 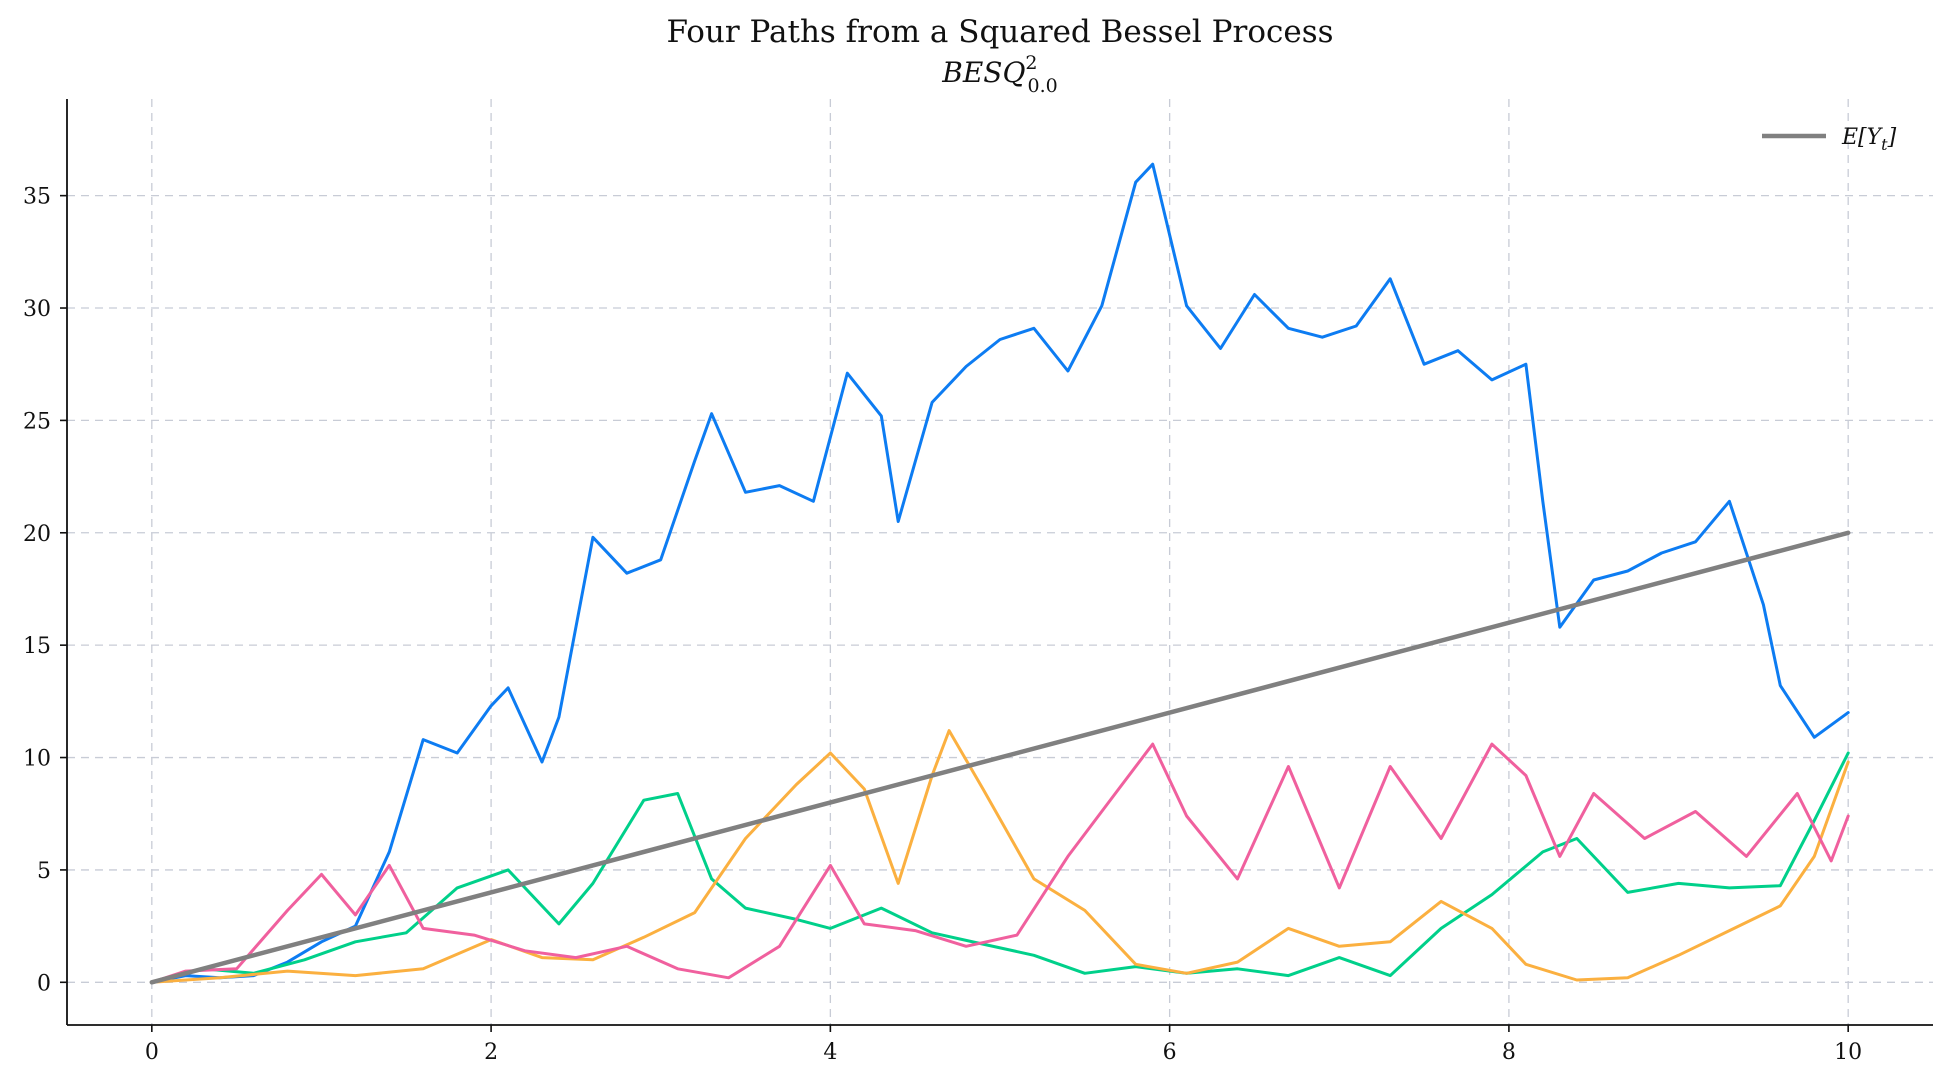 I want to click on legend-label-sub: t, so click(x=1884, y=144).